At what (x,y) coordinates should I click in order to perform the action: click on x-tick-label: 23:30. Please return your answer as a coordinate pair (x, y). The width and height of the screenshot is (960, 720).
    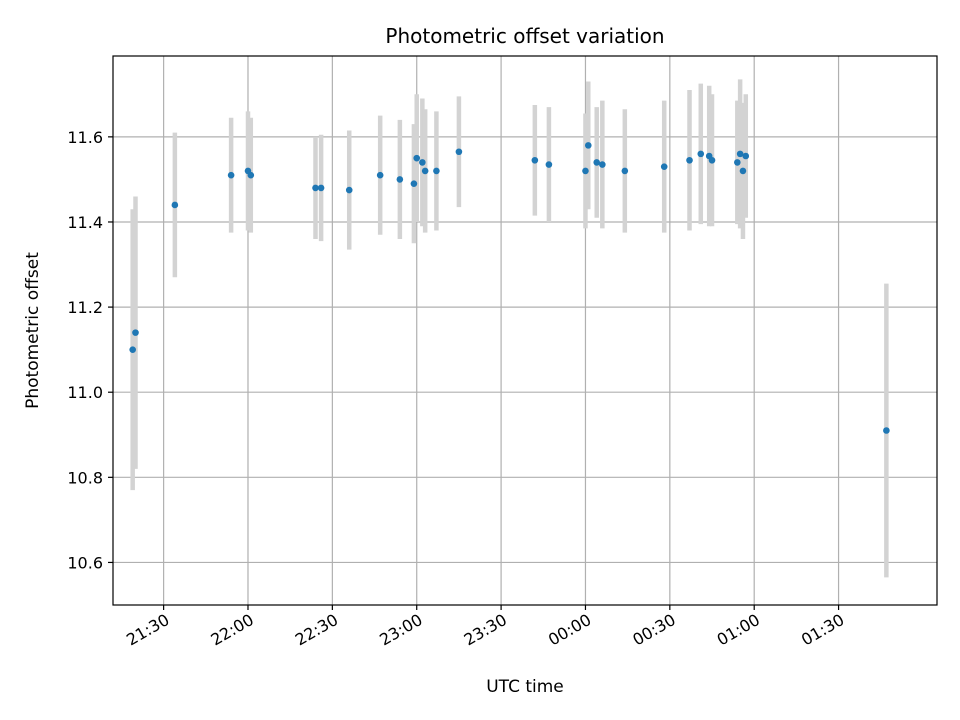
    Looking at the image, I should click on (485, 630).